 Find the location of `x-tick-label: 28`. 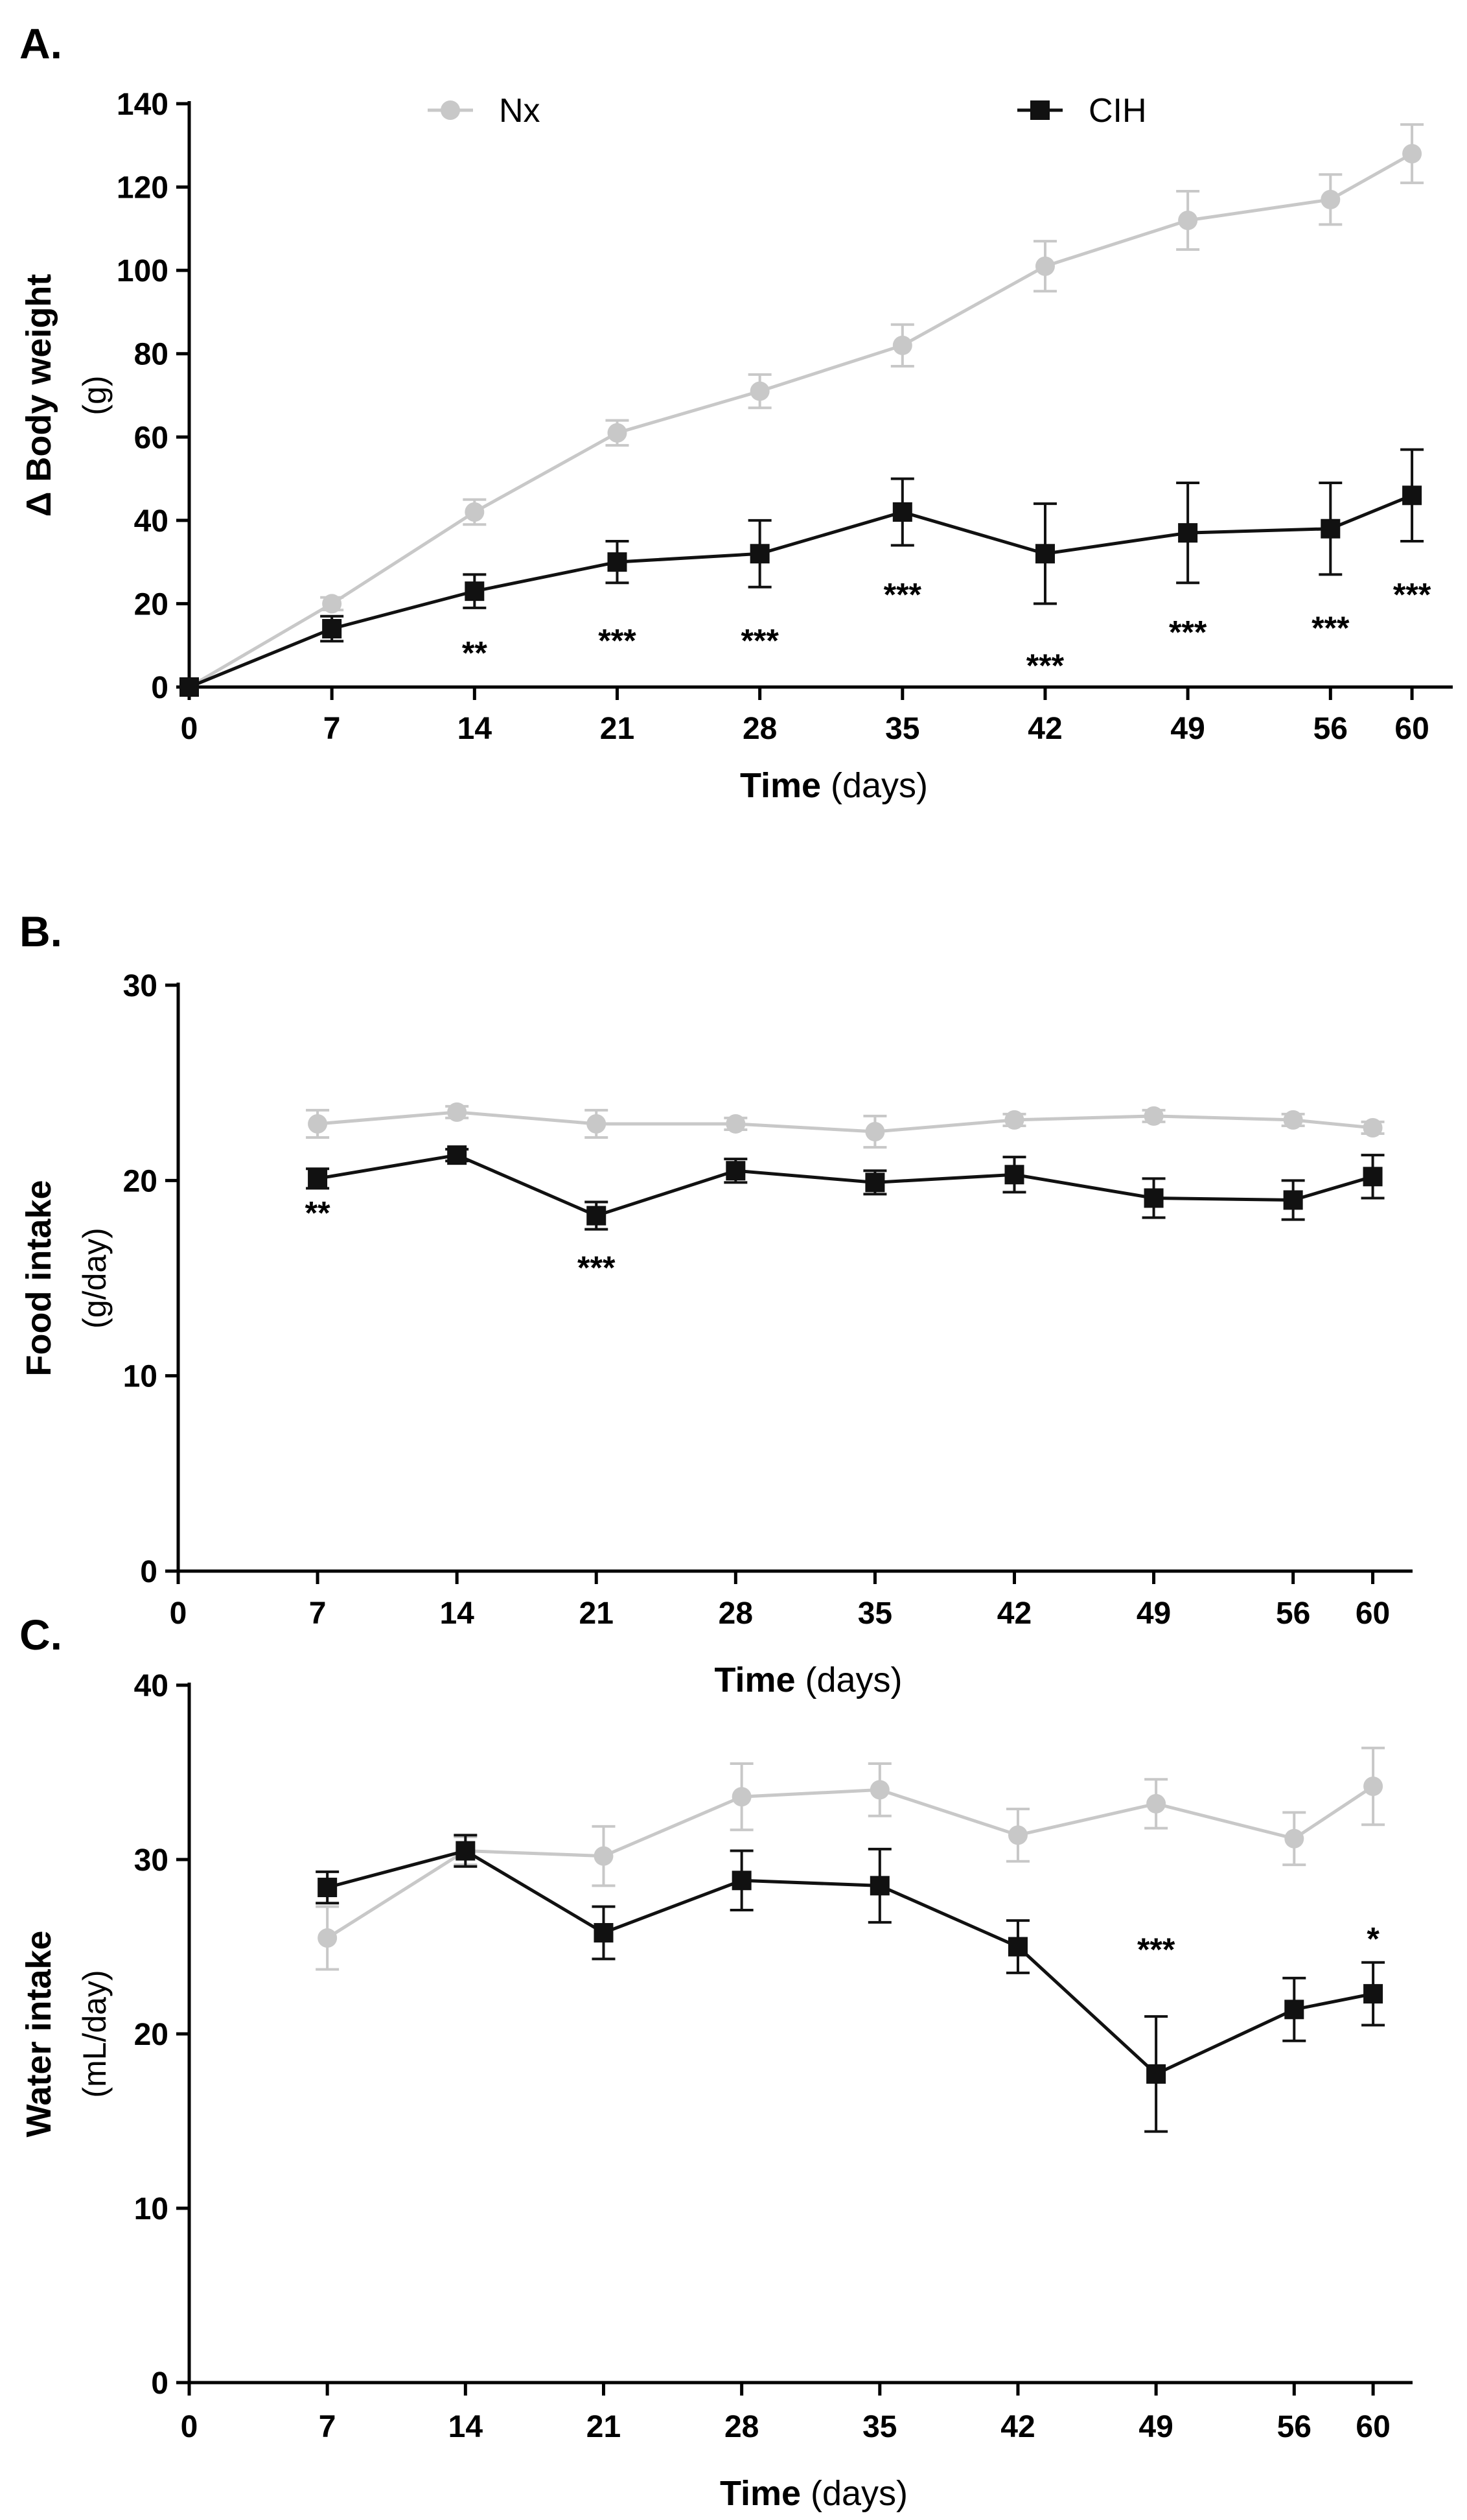

x-tick-label: 28 is located at coordinates (760, 729).